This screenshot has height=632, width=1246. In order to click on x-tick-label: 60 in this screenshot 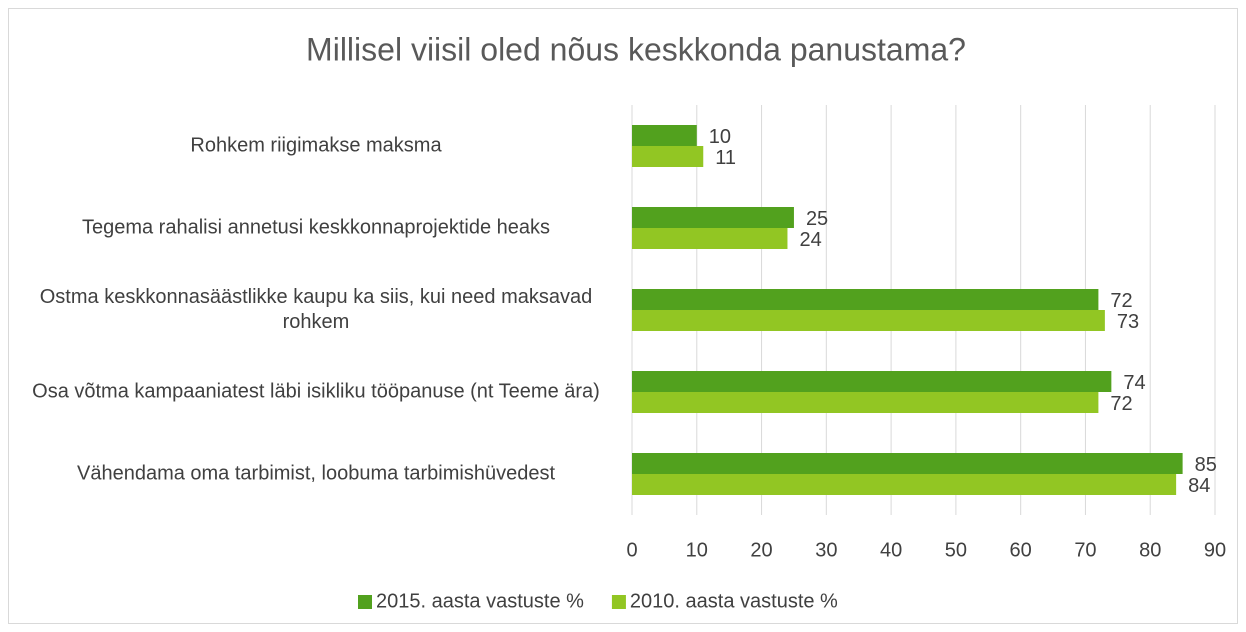, I will do `click(1021, 550)`.